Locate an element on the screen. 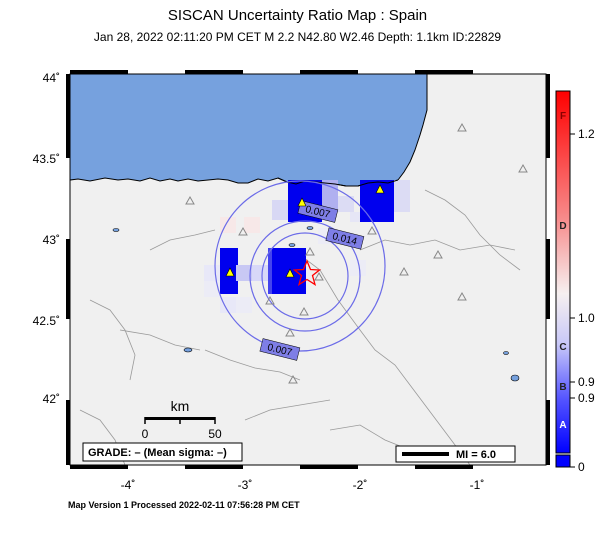 The image size is (595, 541). lat-label: 42˚ is located at coordinates (51, 399).